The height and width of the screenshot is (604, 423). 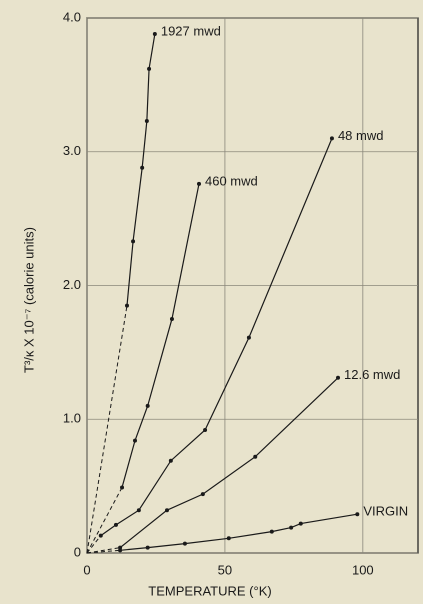 I want to click on series-label: 1927 mwd, so click(x=191, y=30).